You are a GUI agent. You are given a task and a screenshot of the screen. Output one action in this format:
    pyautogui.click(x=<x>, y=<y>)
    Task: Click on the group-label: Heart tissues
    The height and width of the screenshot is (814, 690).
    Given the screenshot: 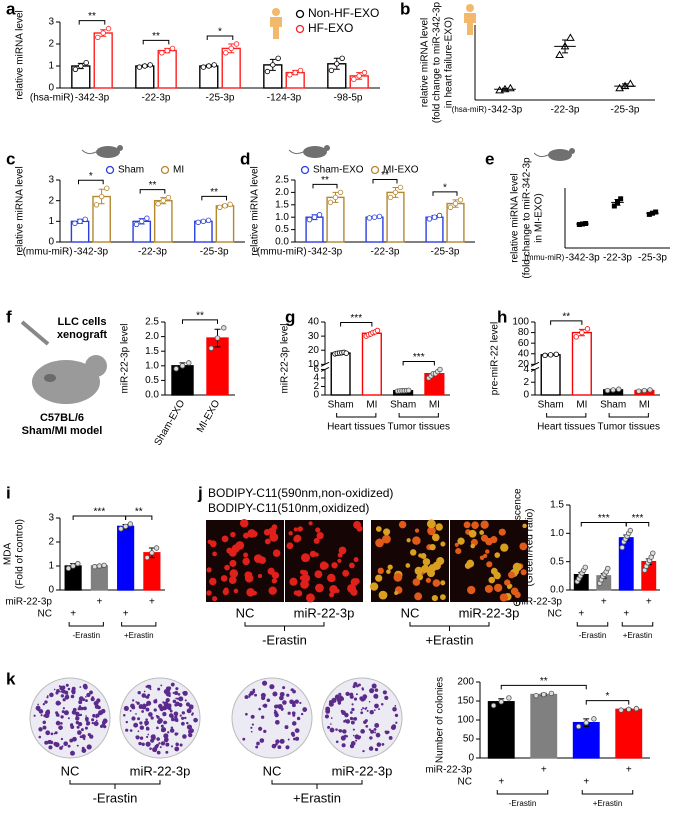 What is the action you would take?
    pyautogui.click(x=566, y=427)
    